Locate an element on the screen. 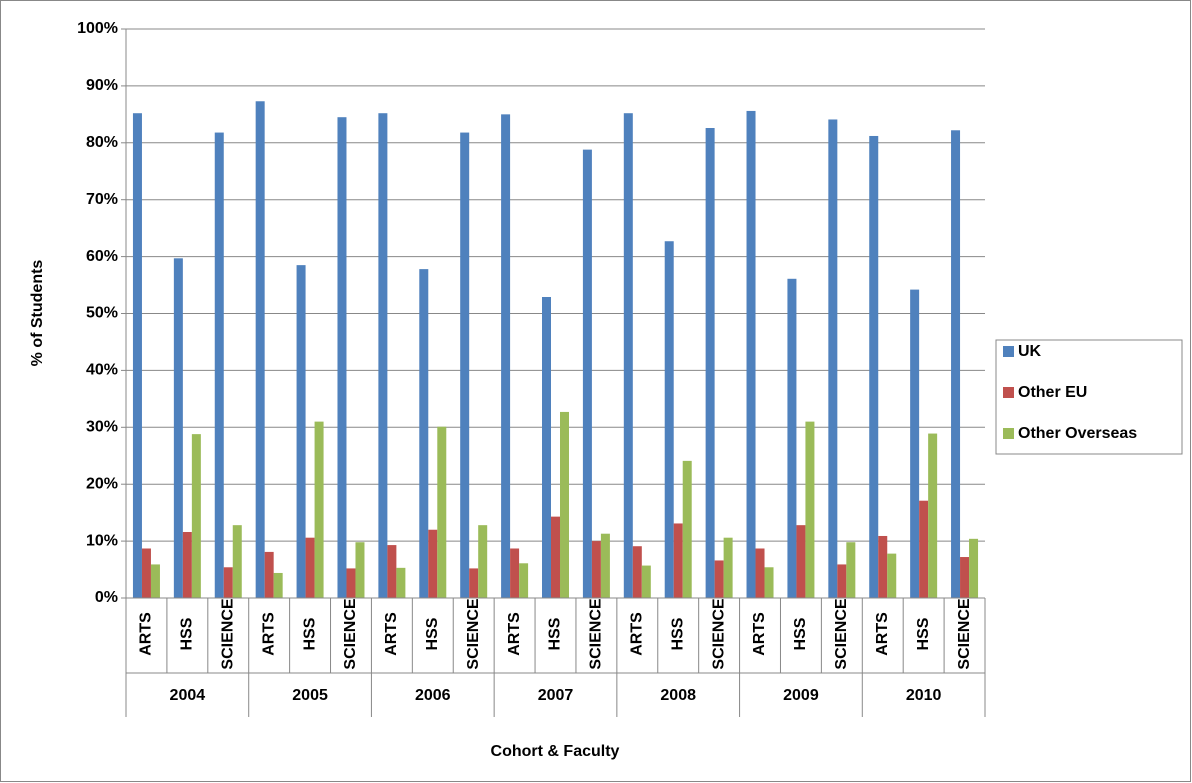 Image resolution: width=1192 pixels, height=783 pixels. y-tick-label: 30% is located at coordinates (102, 427).